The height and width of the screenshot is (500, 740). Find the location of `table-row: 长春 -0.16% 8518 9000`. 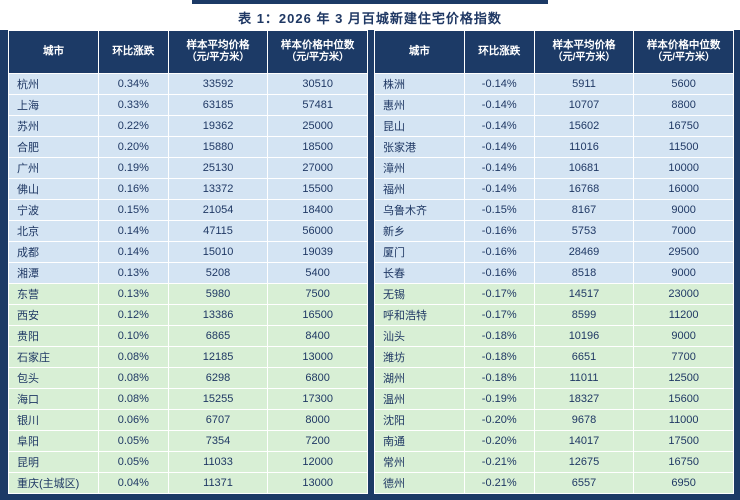

table-row: 长春 -0.16% 8518 9000 is located at coordinates (554, 273).